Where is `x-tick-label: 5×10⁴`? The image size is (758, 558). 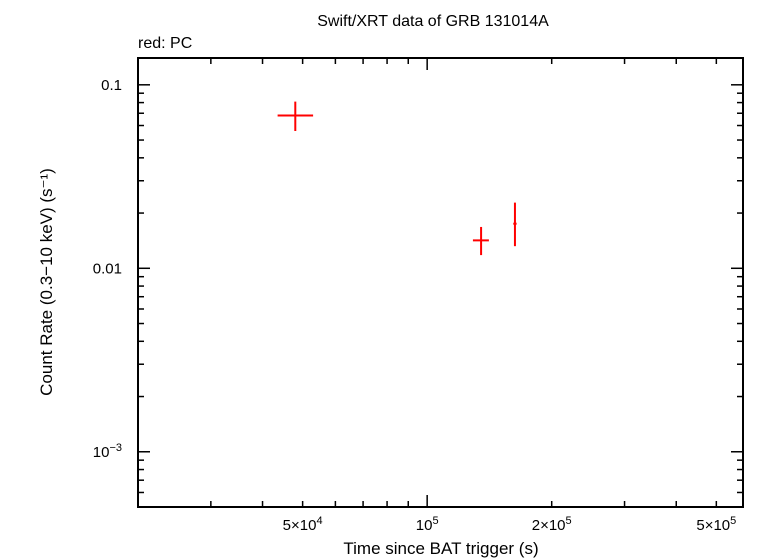
x-tick-label: 5×10⁴ is located at coordinates (303, 524).